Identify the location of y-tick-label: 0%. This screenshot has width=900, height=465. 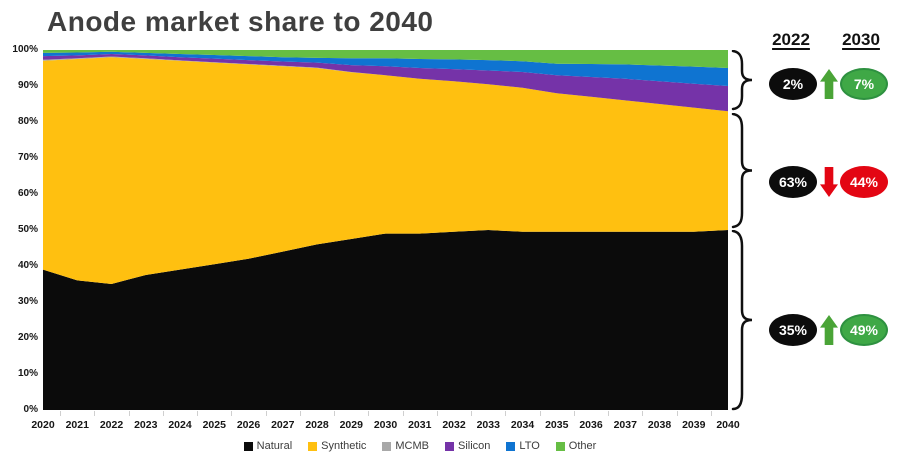
(30, 409).